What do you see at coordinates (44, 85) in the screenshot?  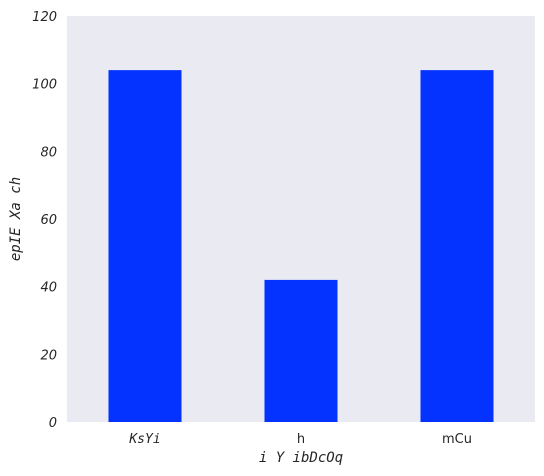 I see `y-tick-label: 100` at bounding box center [44, 85].